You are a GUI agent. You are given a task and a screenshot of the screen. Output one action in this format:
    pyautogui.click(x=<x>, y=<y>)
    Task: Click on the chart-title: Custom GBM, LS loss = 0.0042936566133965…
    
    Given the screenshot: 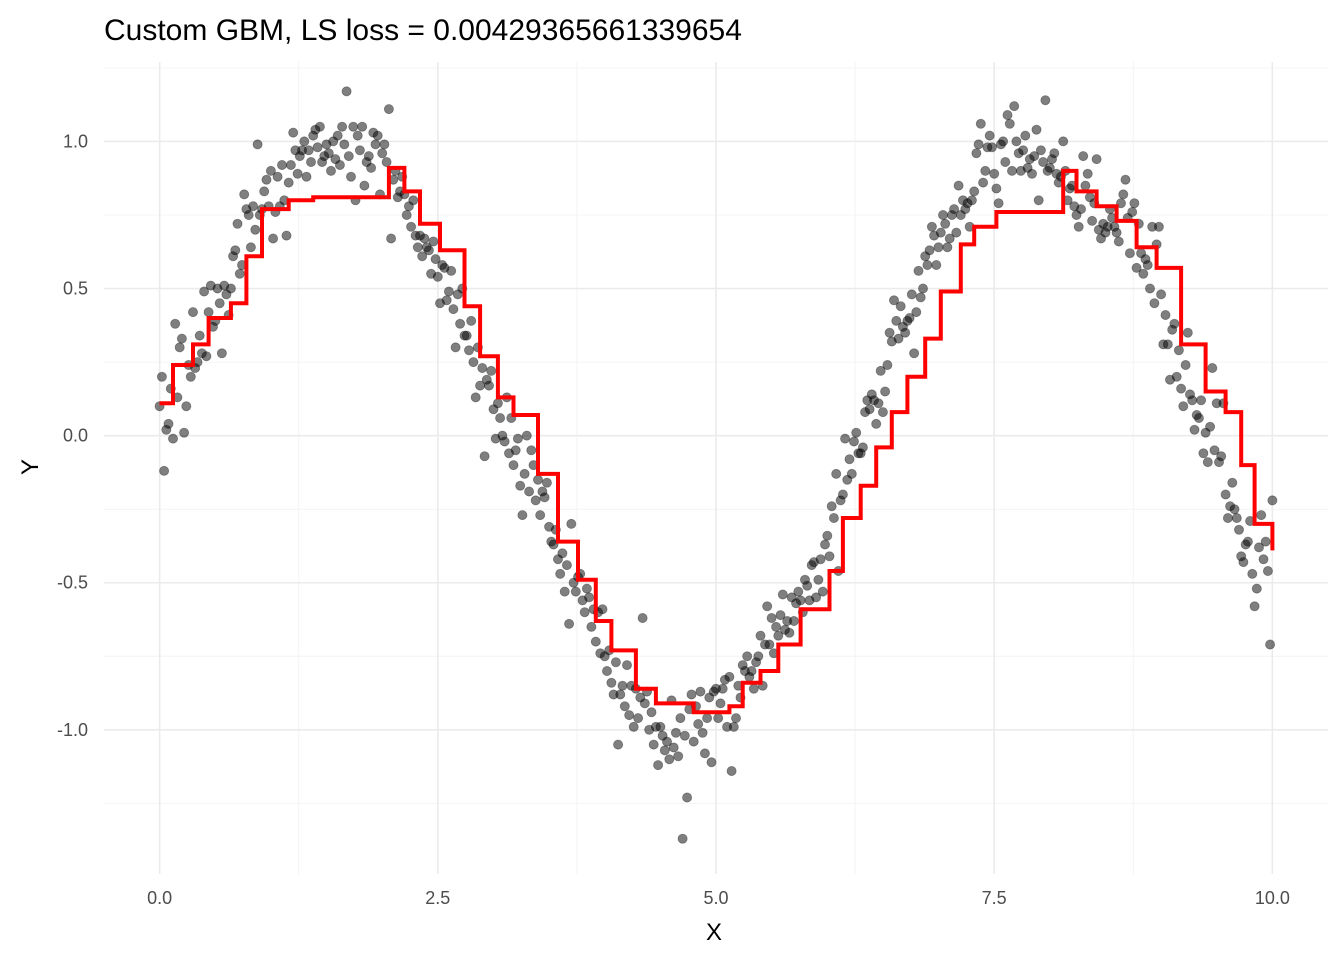 What is the action you would take?
    pyautogui.click(x=423, y=30)
    